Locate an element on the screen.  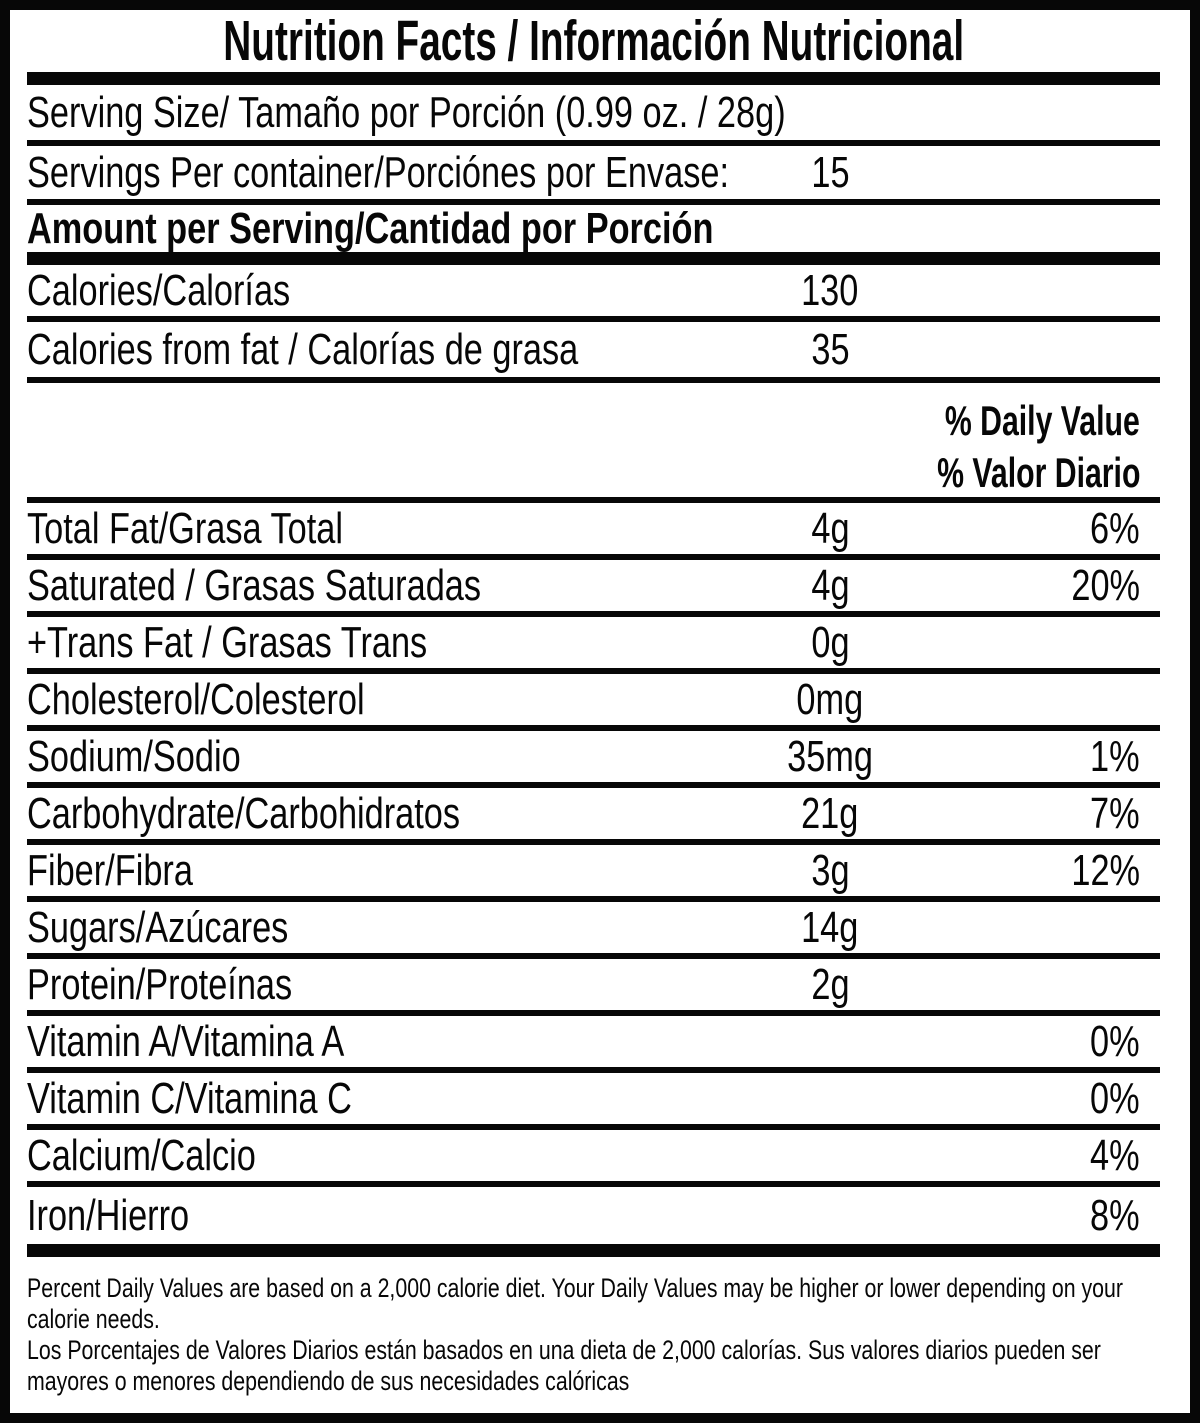
nutrient-label: +Trans Fat / Grasas Trans is located at coordinates (227, 642).